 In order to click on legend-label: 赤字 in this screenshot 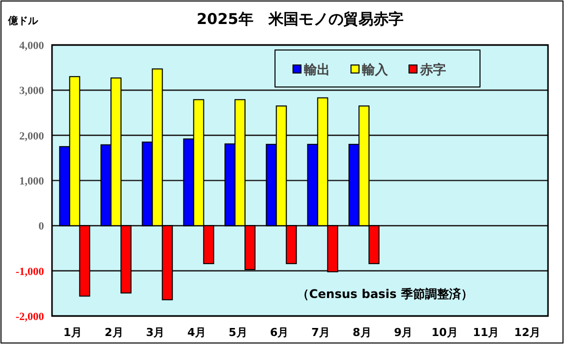, I will do `click(432, 70)`.